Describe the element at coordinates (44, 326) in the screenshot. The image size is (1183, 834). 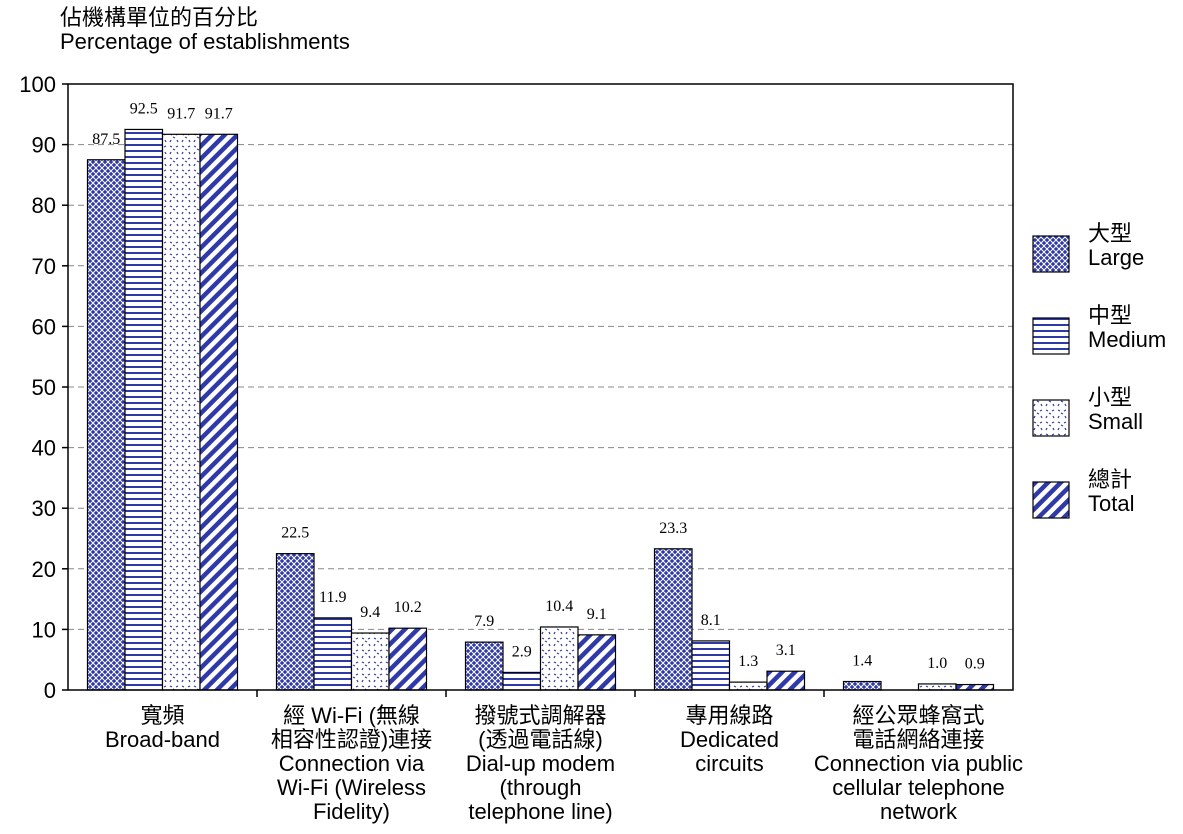
I see `y-tick-label: 60` at that location.